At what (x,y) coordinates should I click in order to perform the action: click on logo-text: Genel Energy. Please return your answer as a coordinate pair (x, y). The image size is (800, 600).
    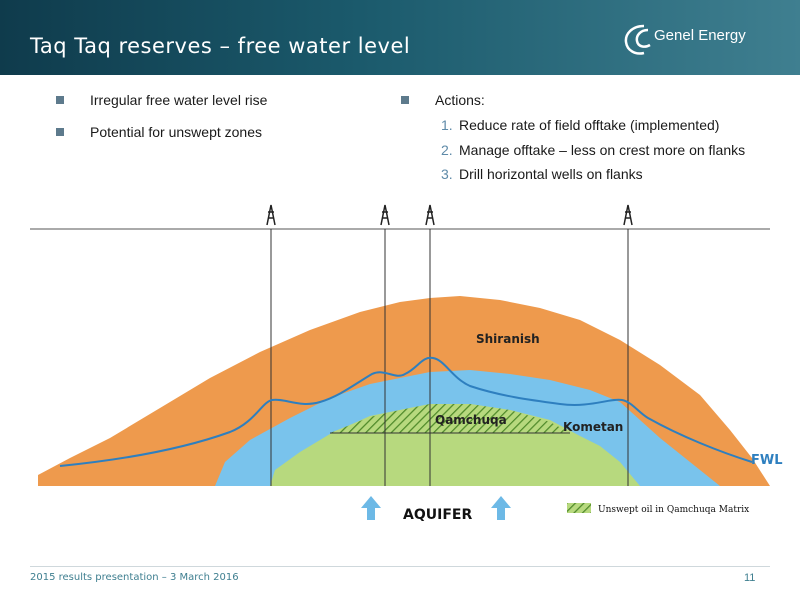
    Looking at the image, I should click on (700, 35).